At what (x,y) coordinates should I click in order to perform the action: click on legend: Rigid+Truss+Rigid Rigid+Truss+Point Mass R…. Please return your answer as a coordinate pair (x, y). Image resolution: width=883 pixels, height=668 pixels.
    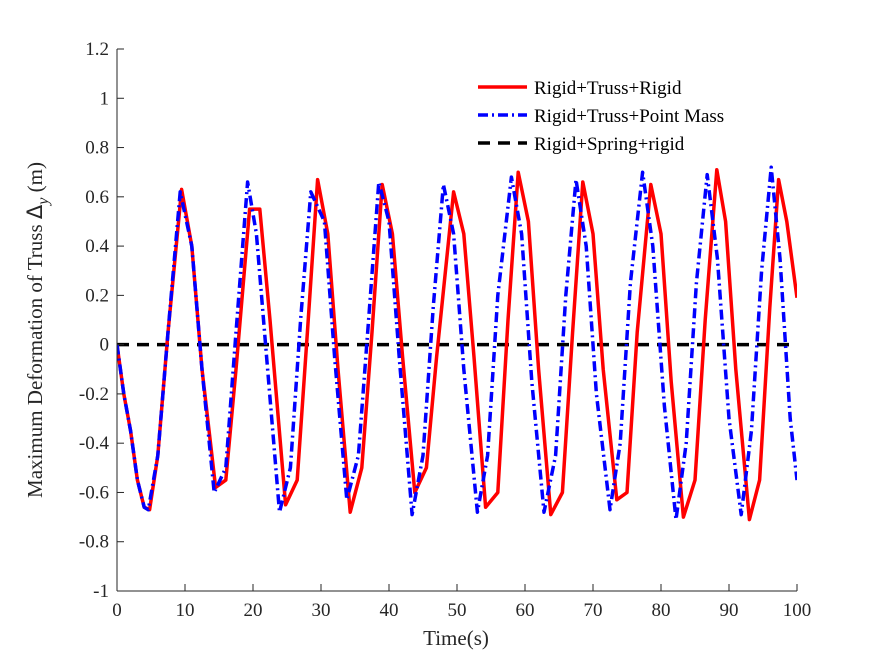
    Looking at the image, I should click on (601, 116).